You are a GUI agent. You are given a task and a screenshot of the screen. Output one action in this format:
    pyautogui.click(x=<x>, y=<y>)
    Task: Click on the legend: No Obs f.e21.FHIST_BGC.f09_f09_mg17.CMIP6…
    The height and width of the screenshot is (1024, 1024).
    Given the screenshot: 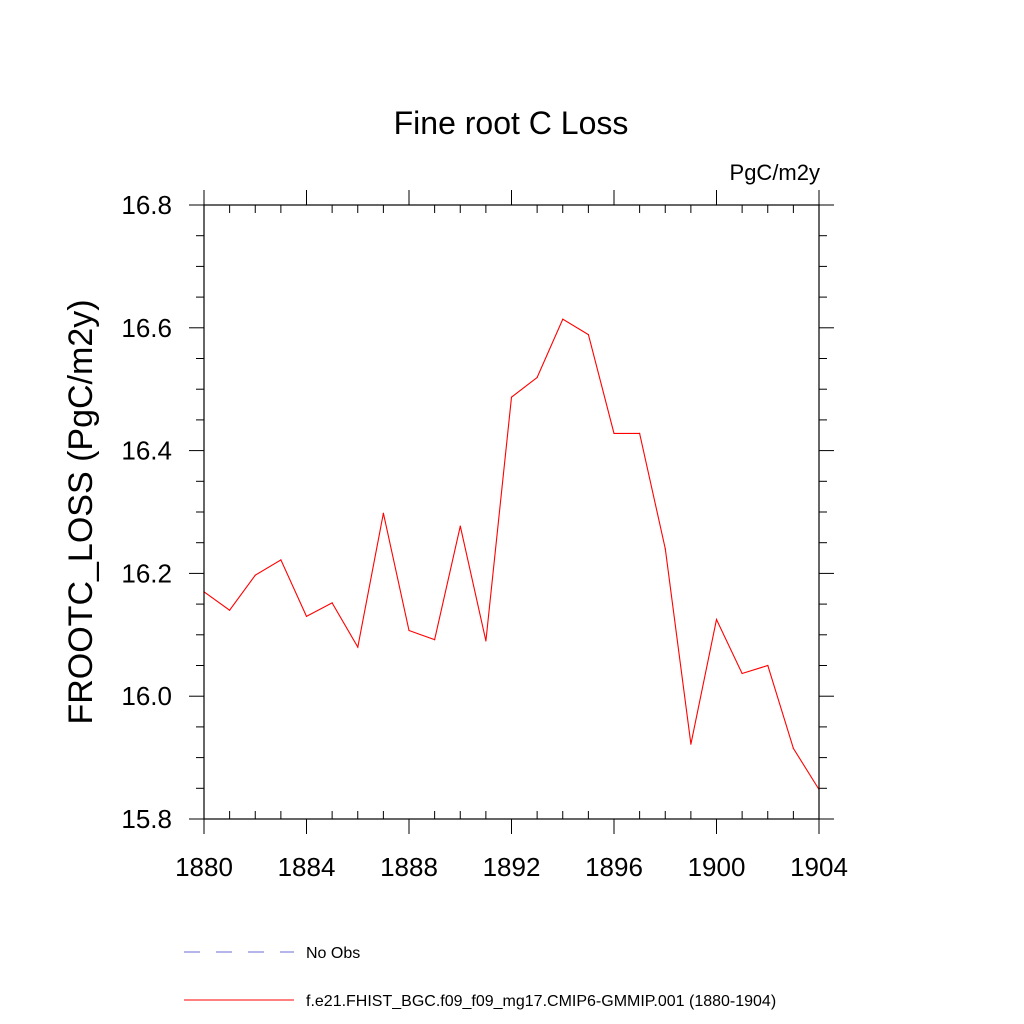 What is the action you would take?
    pyautogui.click(x=480, y=977)
    